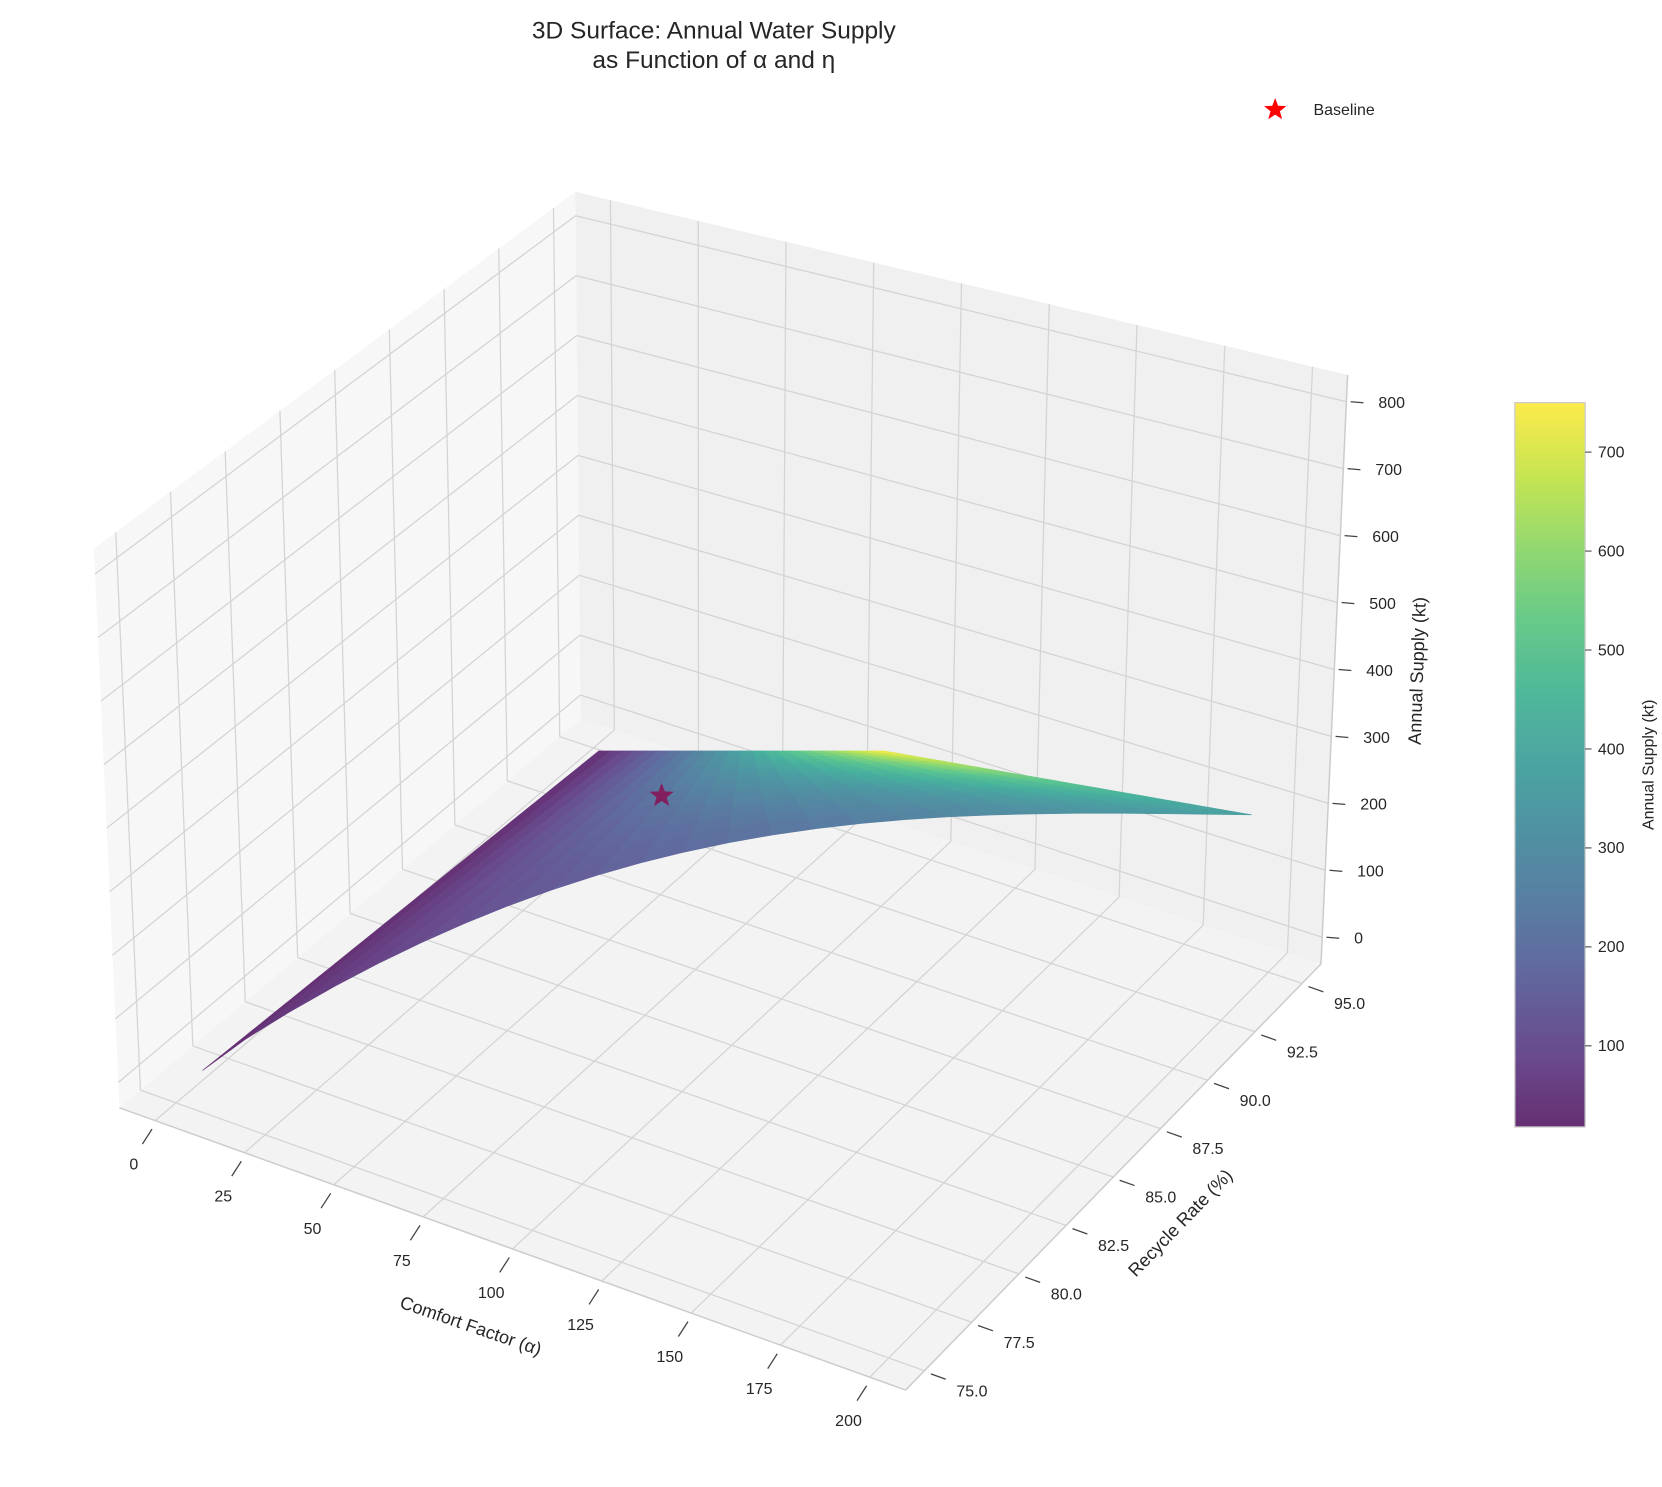 The height and width of the screenshot is (1487, 1662). What do you see at coordinates (1275, 108) in the screenshot?
I see `legend-star-marker` at bounding box center [1275, 108].